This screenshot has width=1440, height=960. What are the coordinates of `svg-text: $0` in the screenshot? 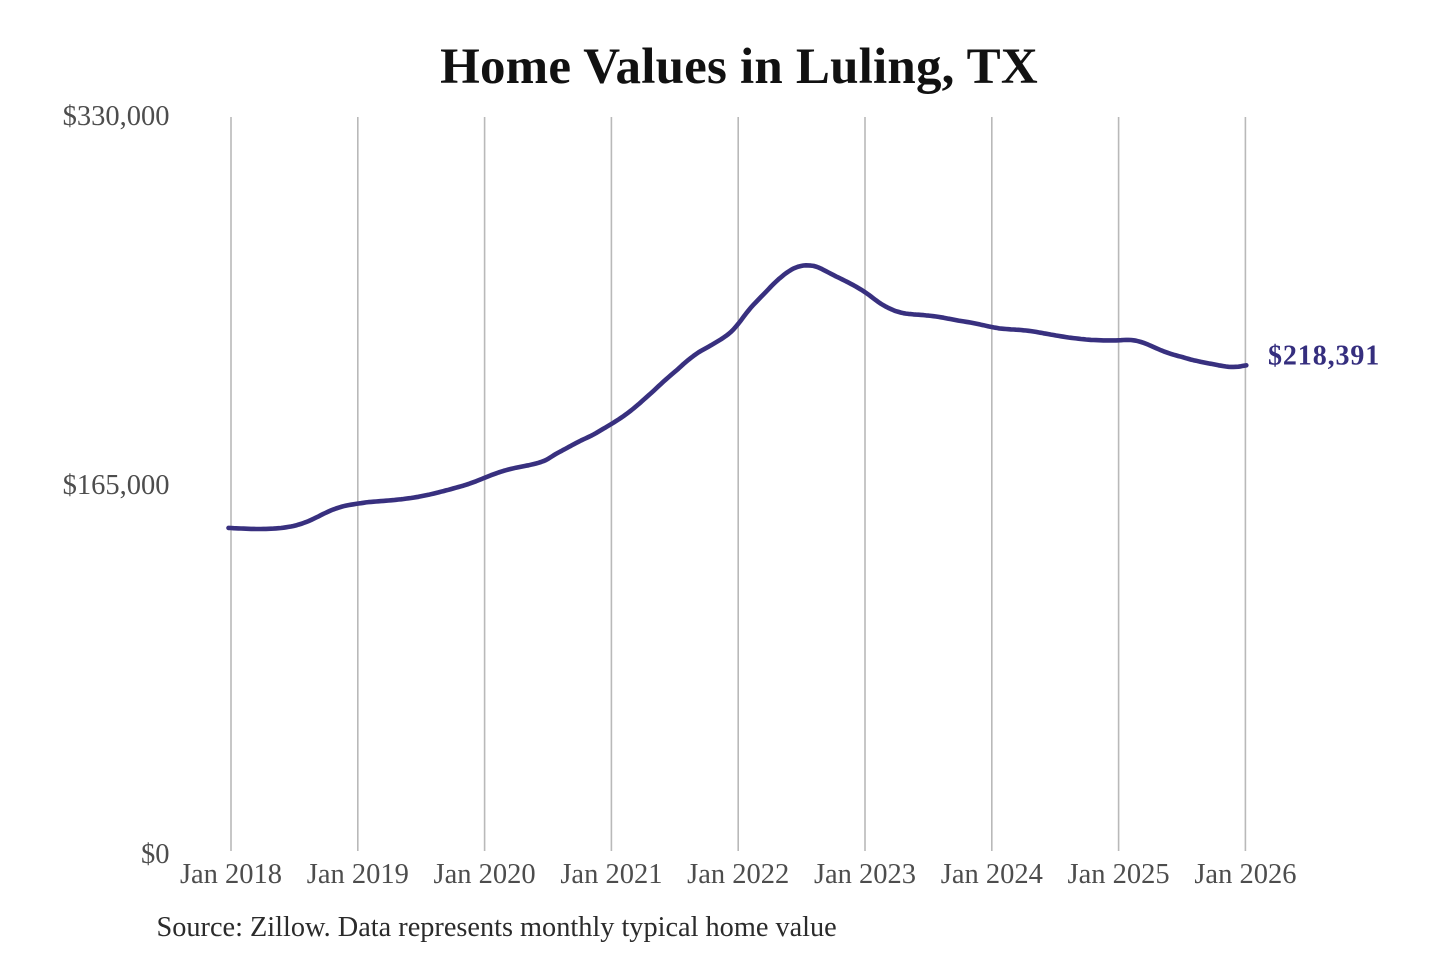 It's located at (155, 854).